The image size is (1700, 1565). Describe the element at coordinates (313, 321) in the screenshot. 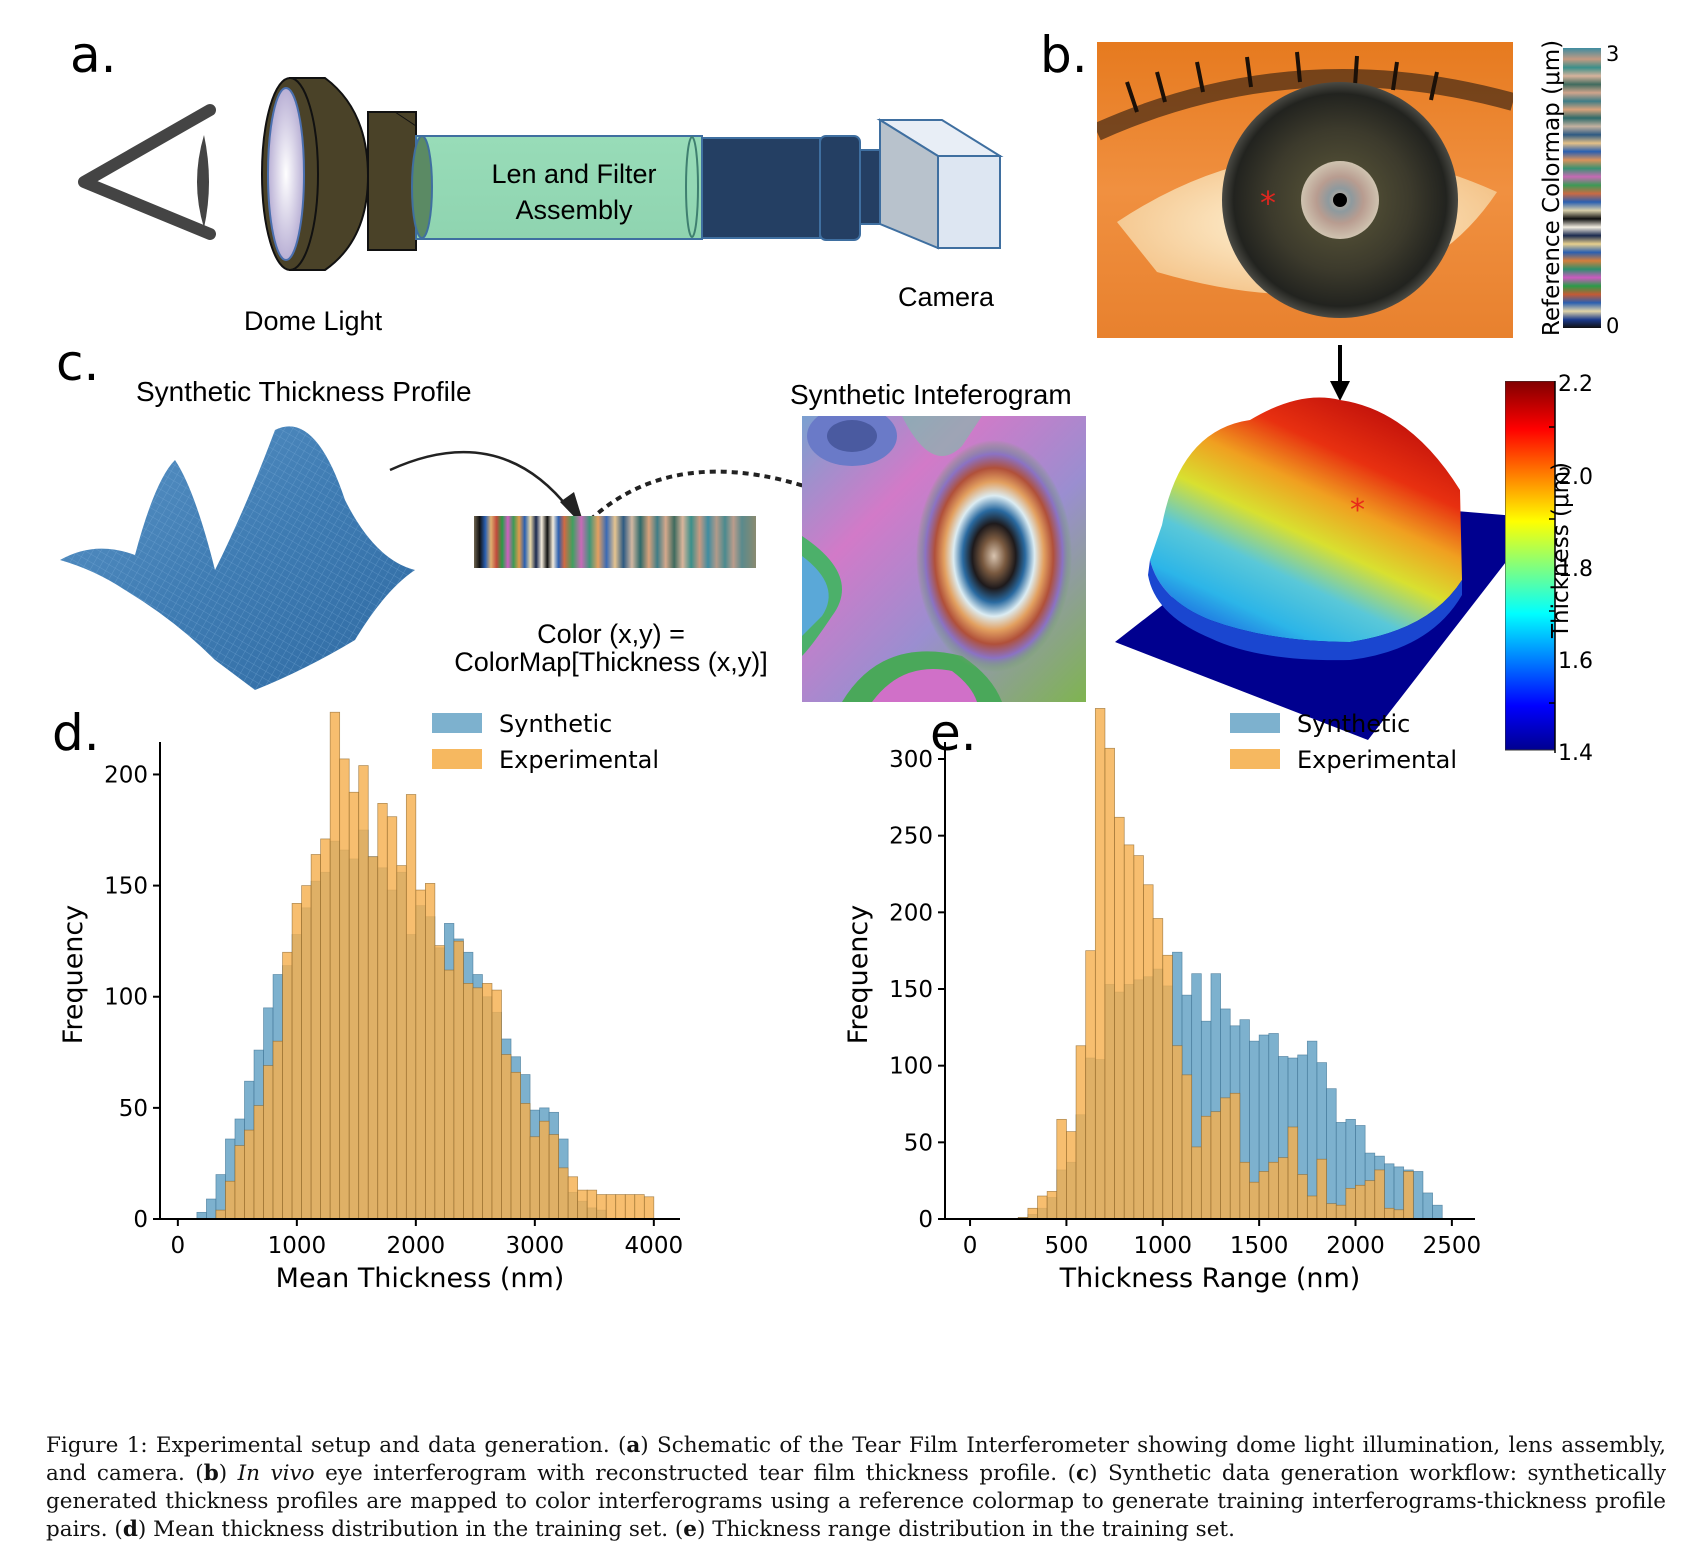

I see `dome-light-label: Dome Light` at that location.